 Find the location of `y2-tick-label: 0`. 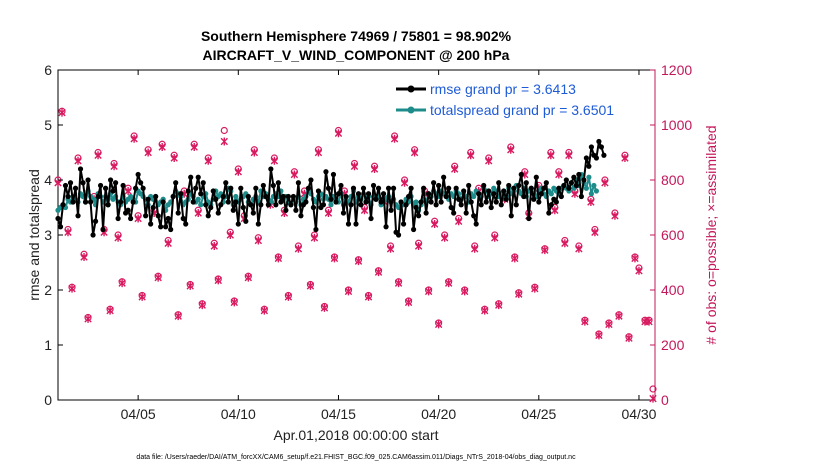

y2-tick-label: 0 is located at coordinates (665, 400).